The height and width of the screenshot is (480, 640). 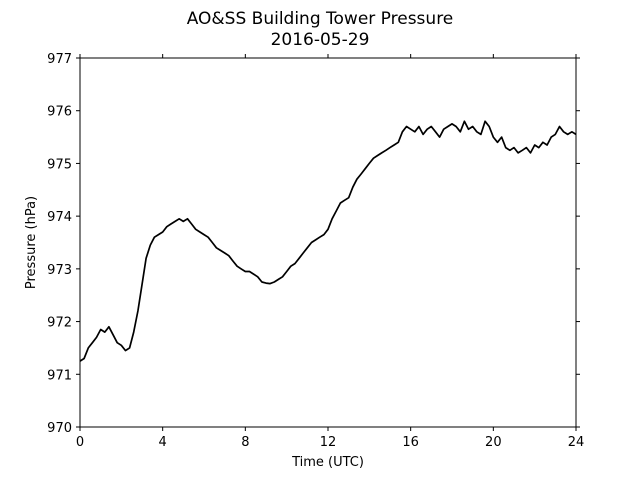 What do you see at coordinates (320, 19) in the screenshot?
I see `chart-title: AO&SS Building Tower Pressure` at bounding box center [320, 19].